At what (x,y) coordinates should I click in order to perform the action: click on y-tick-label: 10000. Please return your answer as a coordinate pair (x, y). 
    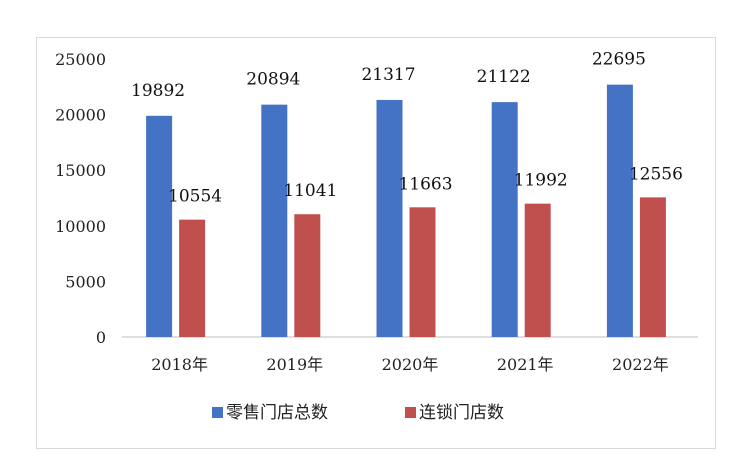
    Looking at the image, I should click on (80, 226).